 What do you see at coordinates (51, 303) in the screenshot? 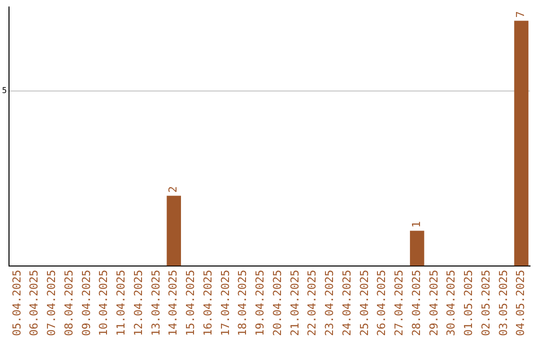
I see `x-tick-label: 07.04.2025` at bounding box center [51, 303].